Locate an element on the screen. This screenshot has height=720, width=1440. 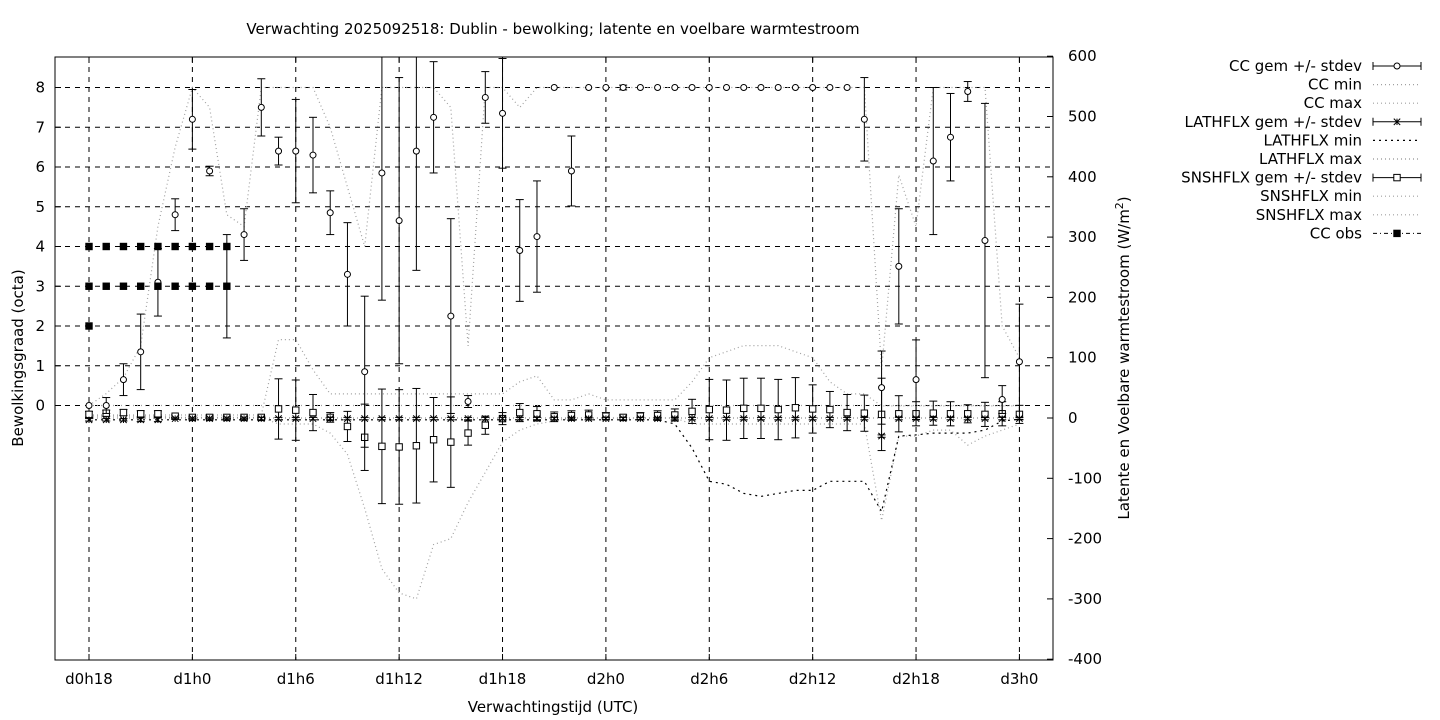
x-tick-label: d2h0 is located at coordinates (606, 679).